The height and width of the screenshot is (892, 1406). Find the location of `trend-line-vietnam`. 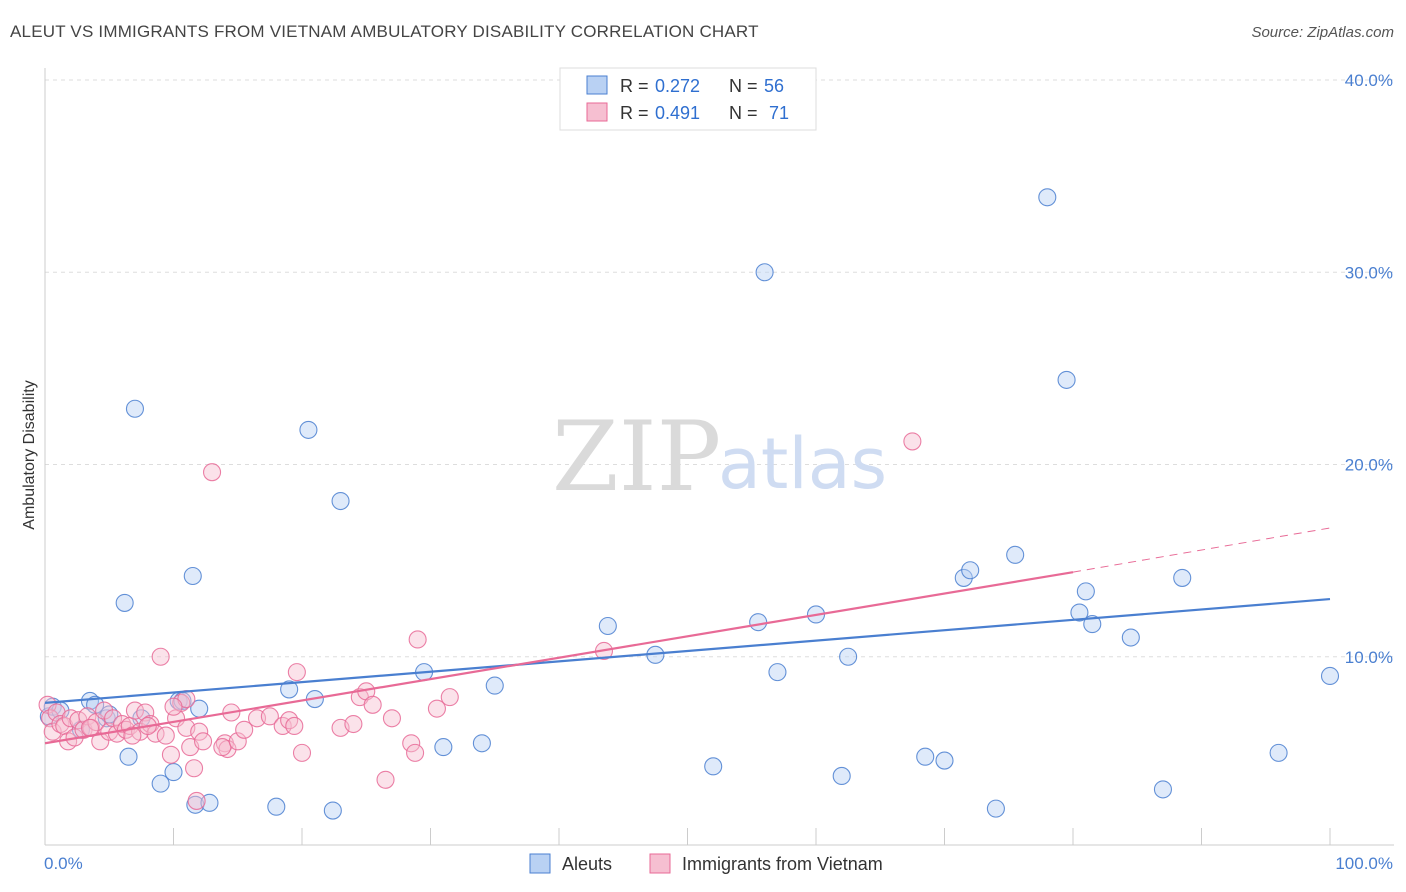

trend-line-vietnam is located at coordinates (559, 658).